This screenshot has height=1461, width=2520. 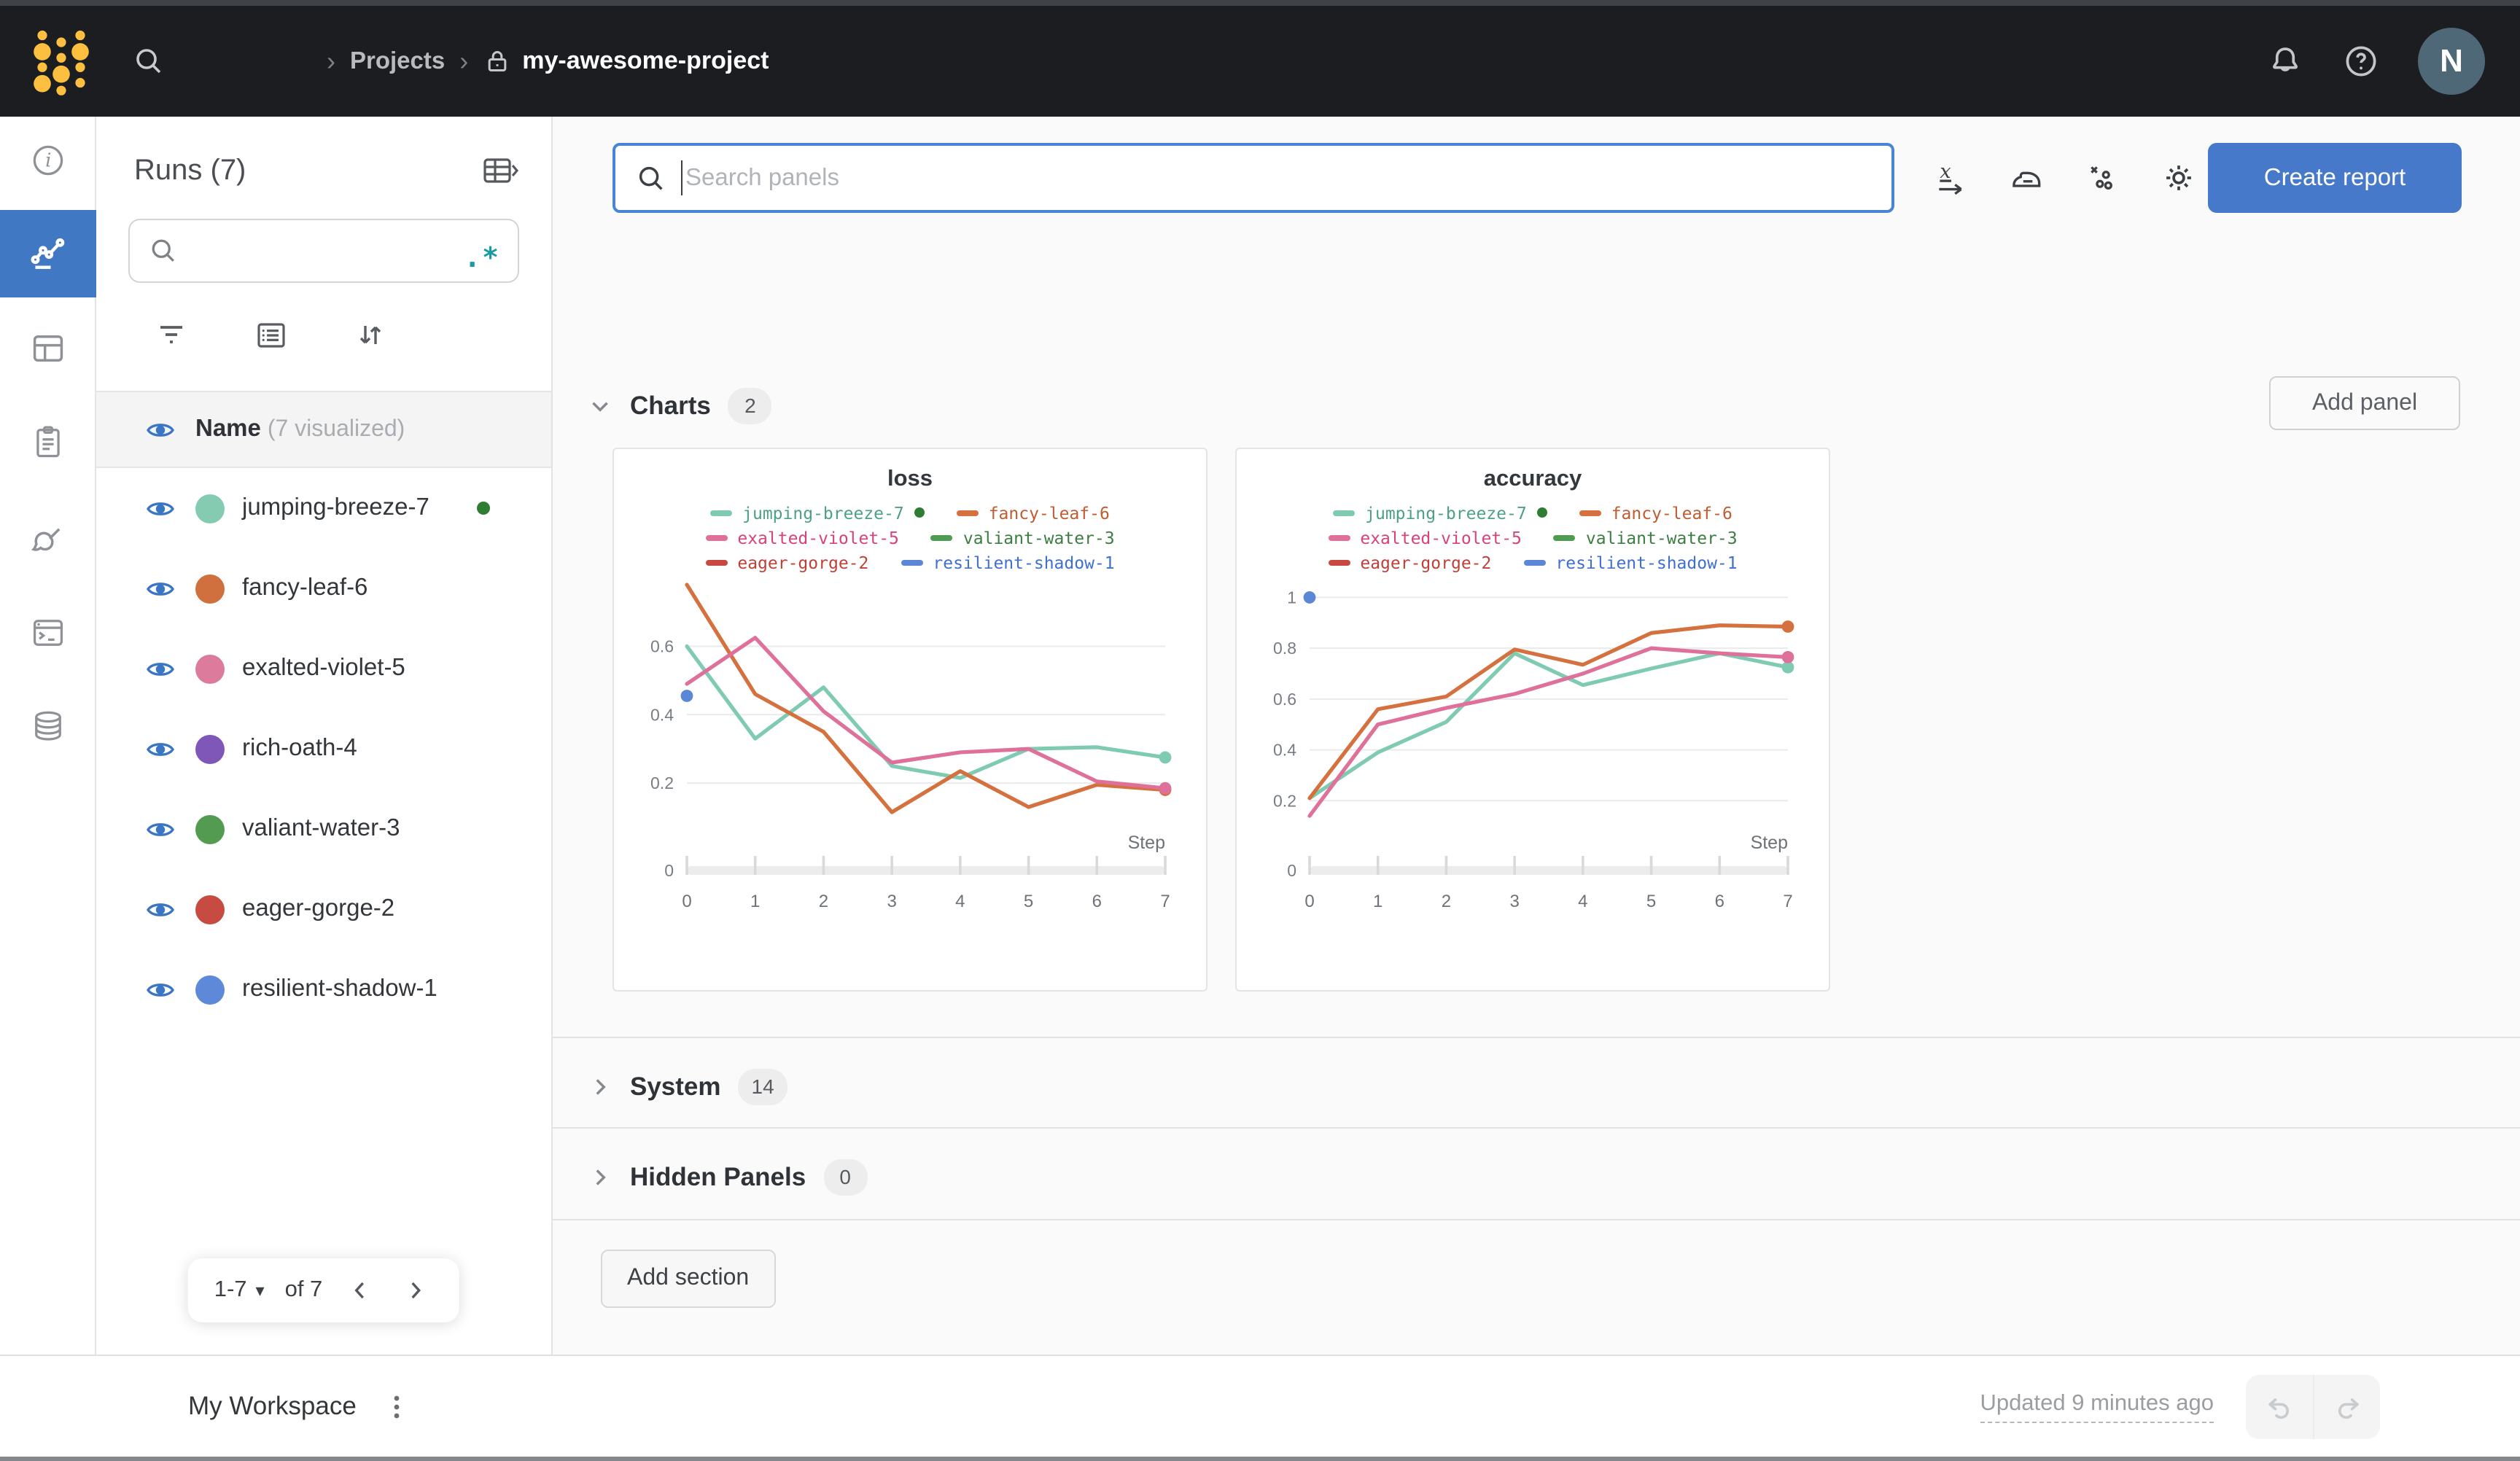 I want to click on legend-item: eager-gorge-2, so click(x=786, y=562).